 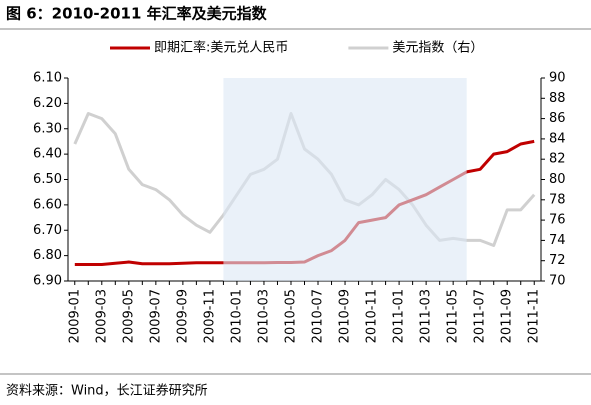 What do you see at coordinates (47, 179) in the screenshot?
I see `y-tick-label: 6.50` at bounding box center [47, 179].